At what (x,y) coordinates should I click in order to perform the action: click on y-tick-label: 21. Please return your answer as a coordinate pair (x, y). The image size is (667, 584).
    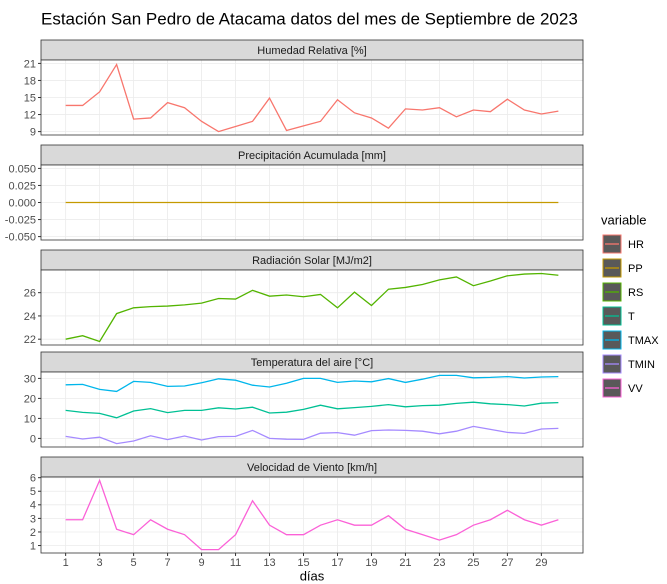
    Looking at the image, I should click on (30, 64).